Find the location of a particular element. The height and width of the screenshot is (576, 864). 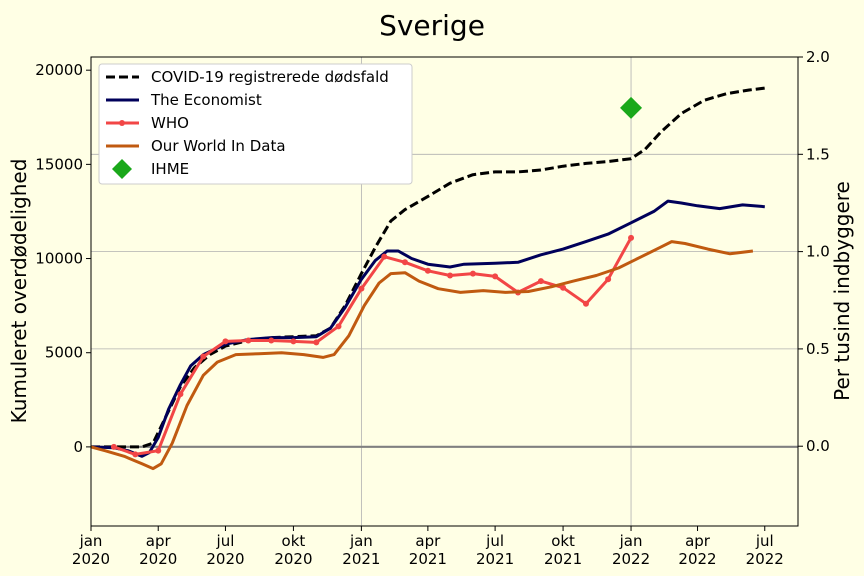

legend-label: IHME is located at coordinates (170, 169).